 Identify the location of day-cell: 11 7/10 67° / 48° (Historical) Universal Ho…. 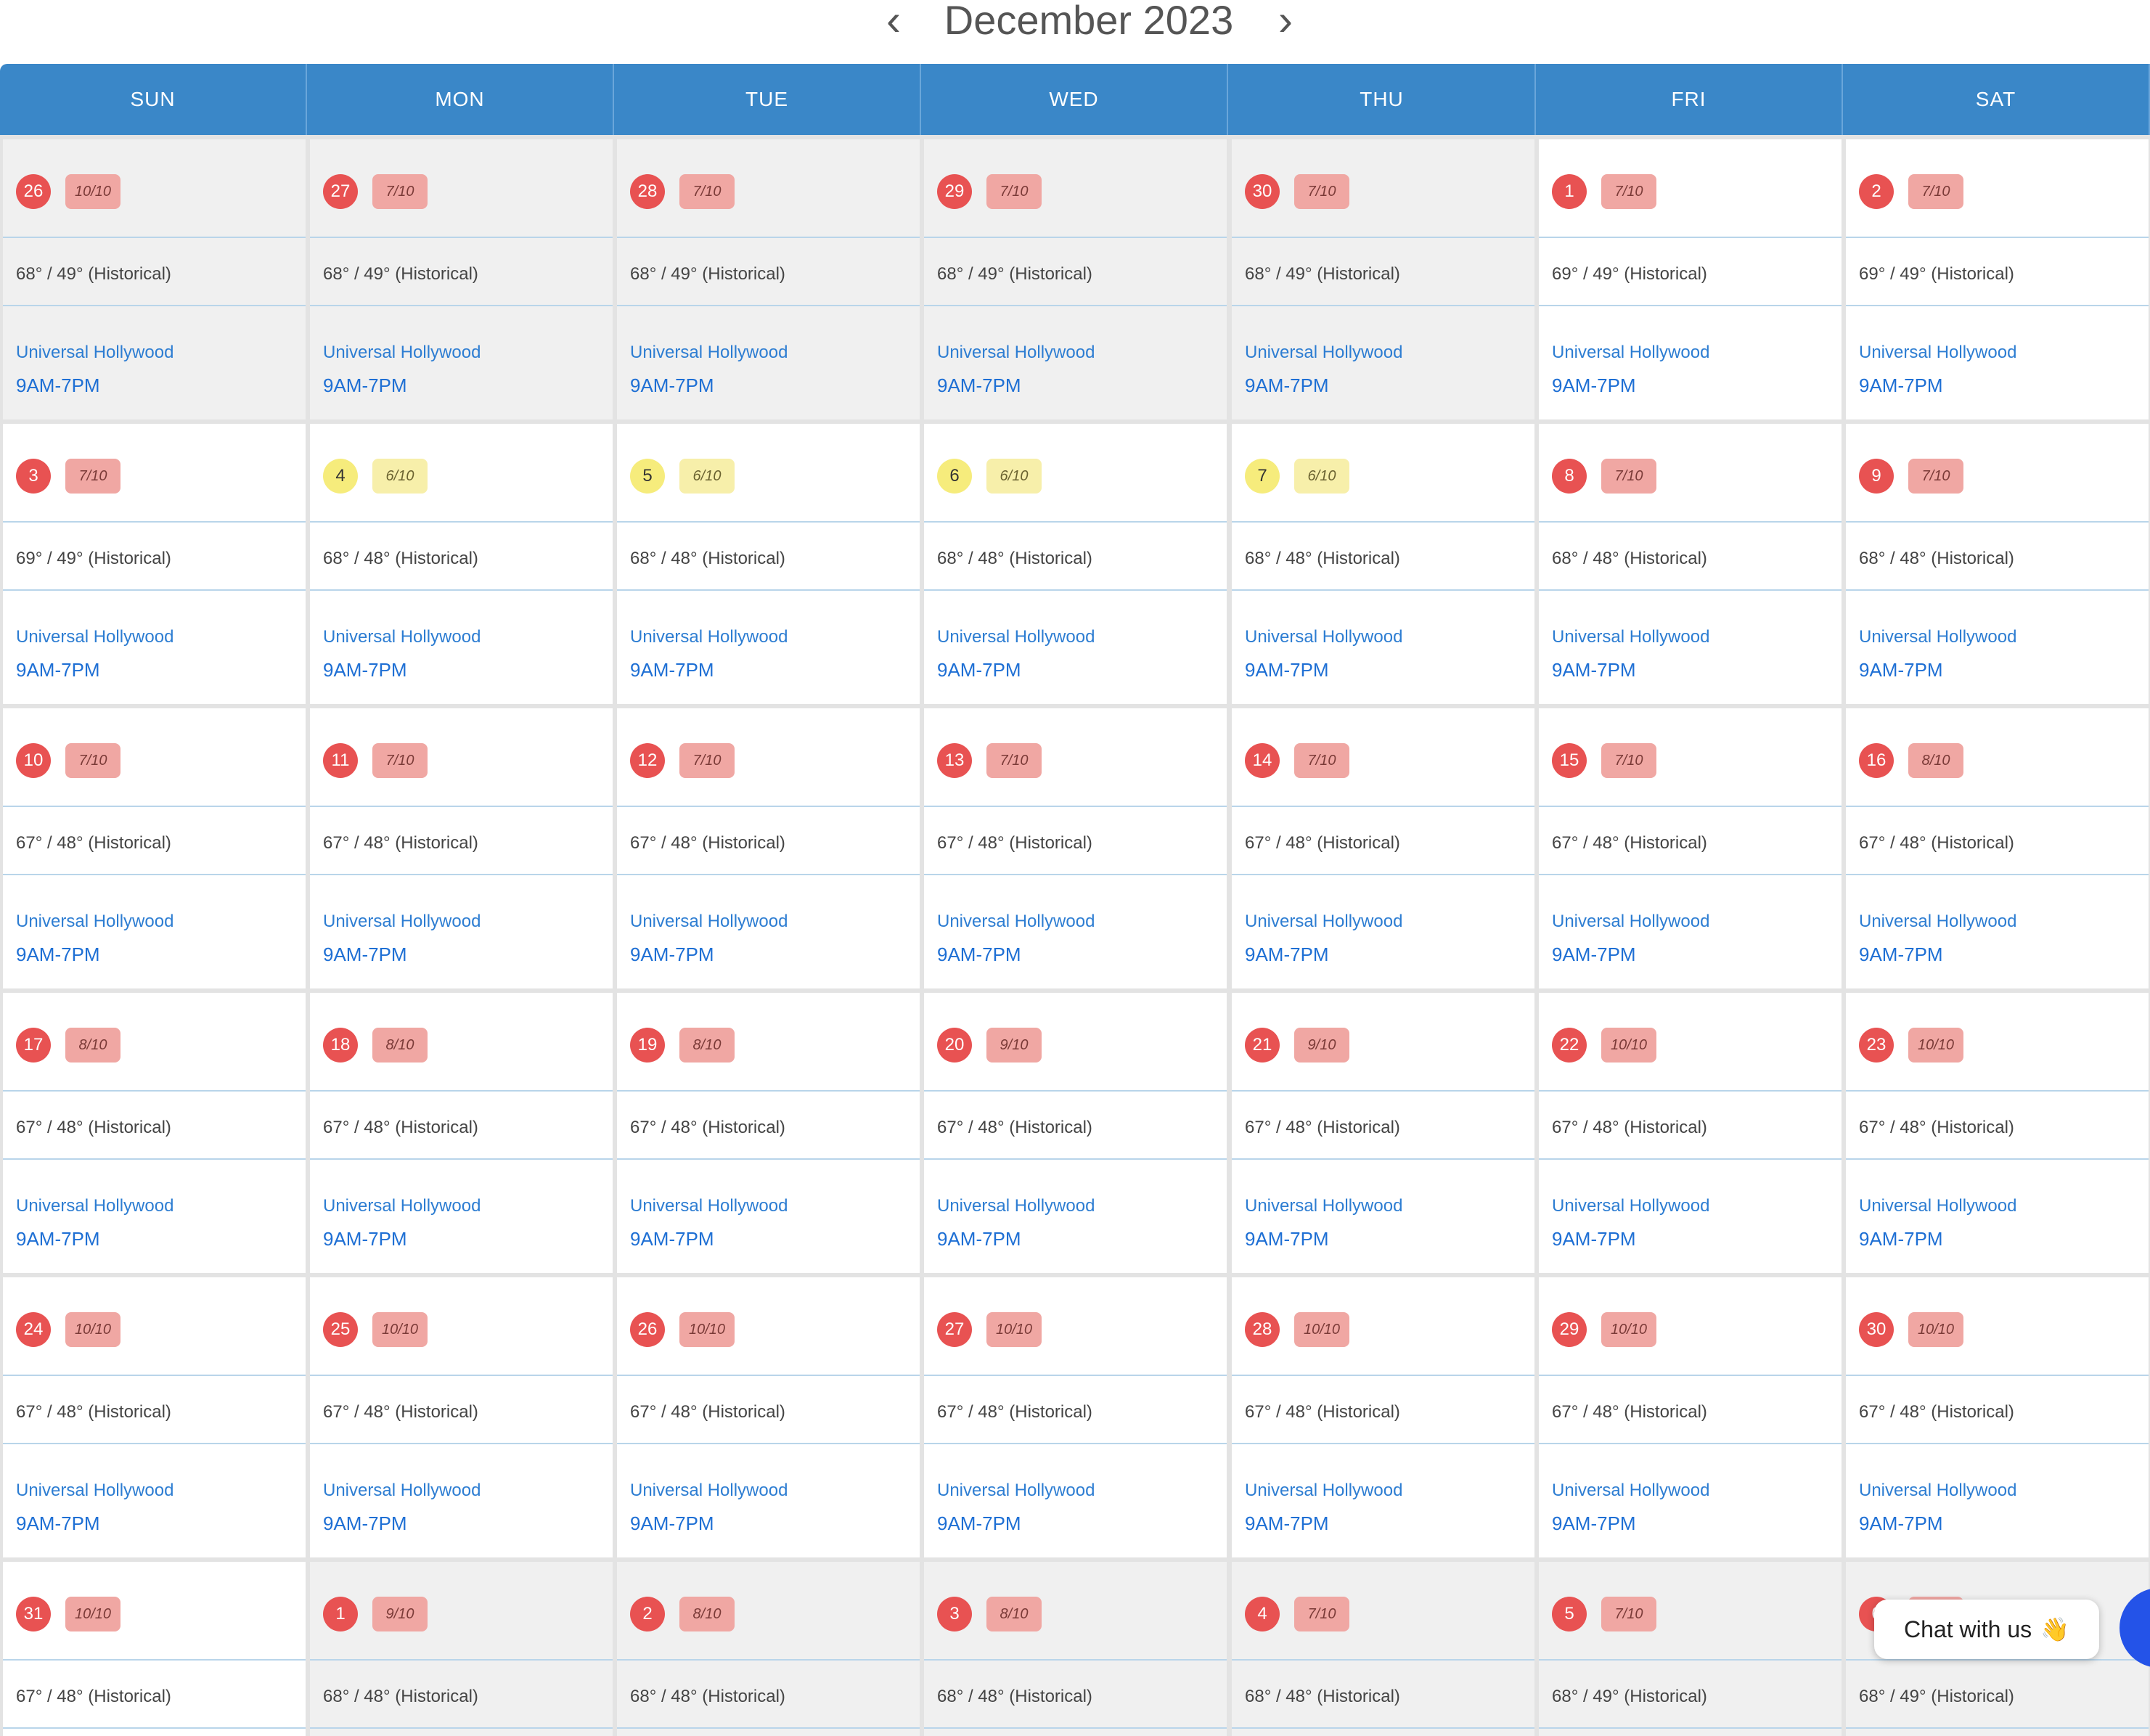
(462, 848).